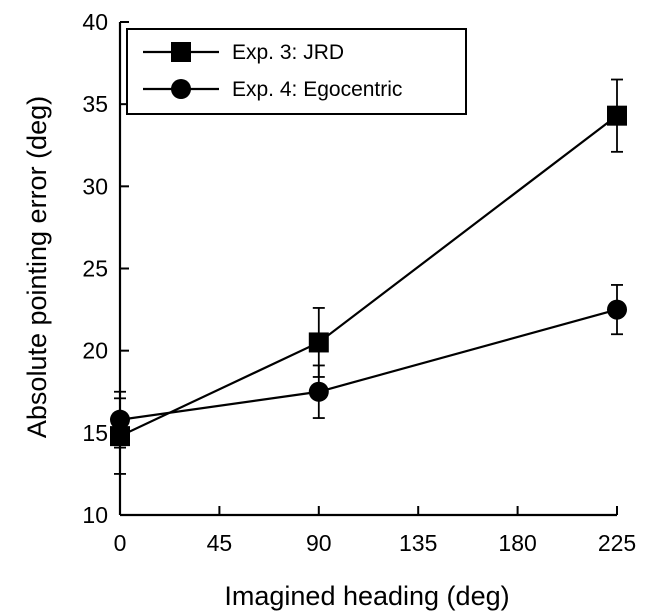 The height and width of the screenshot is (615, 653). What do you see at coordinates (37, 267) in the screenshot?
I see `y-axis-title: Absolute pointing error (deg)` at bounding box center [37, 267].